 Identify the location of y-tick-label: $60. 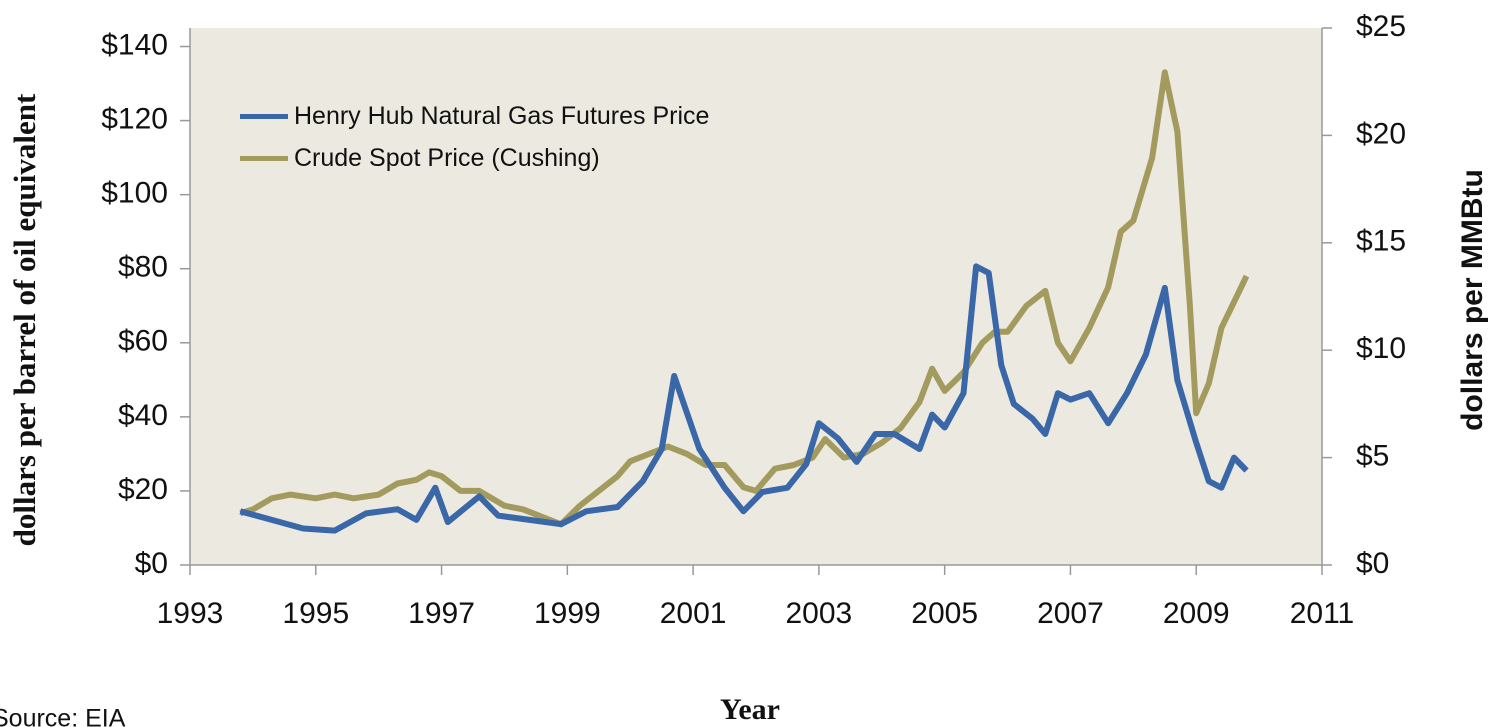
(143, 341).